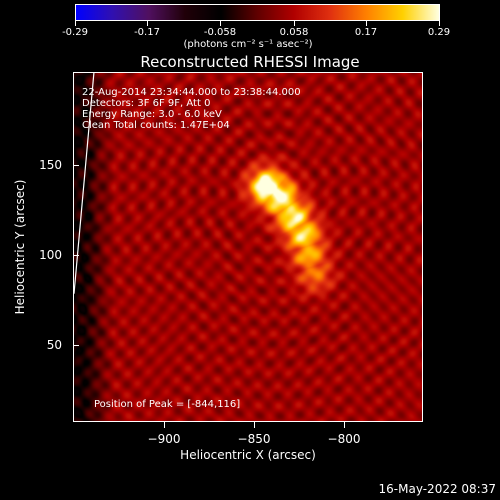 The image size is (500, 500). I want to click on colorbar-units: (photons cm⁻² s⁻¹ asec⁻²), so click(248, 44).